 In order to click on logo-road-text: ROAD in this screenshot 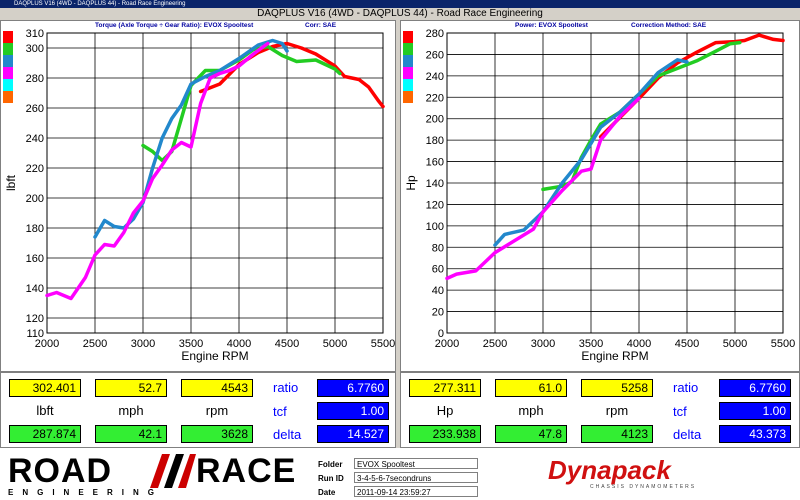, I will do `click(60, 471)`.